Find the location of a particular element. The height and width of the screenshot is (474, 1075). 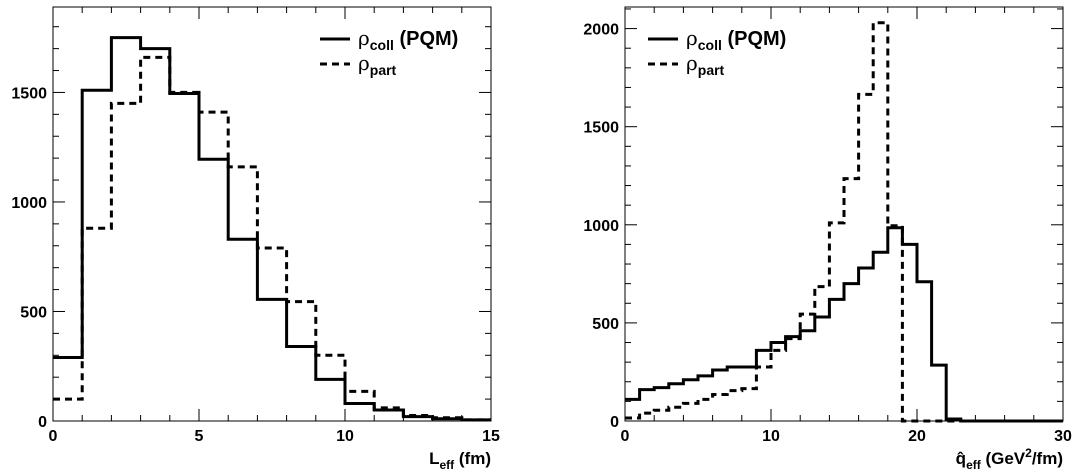

x-axis-title-unit: (GeV is located at coordinates (1003, 458).